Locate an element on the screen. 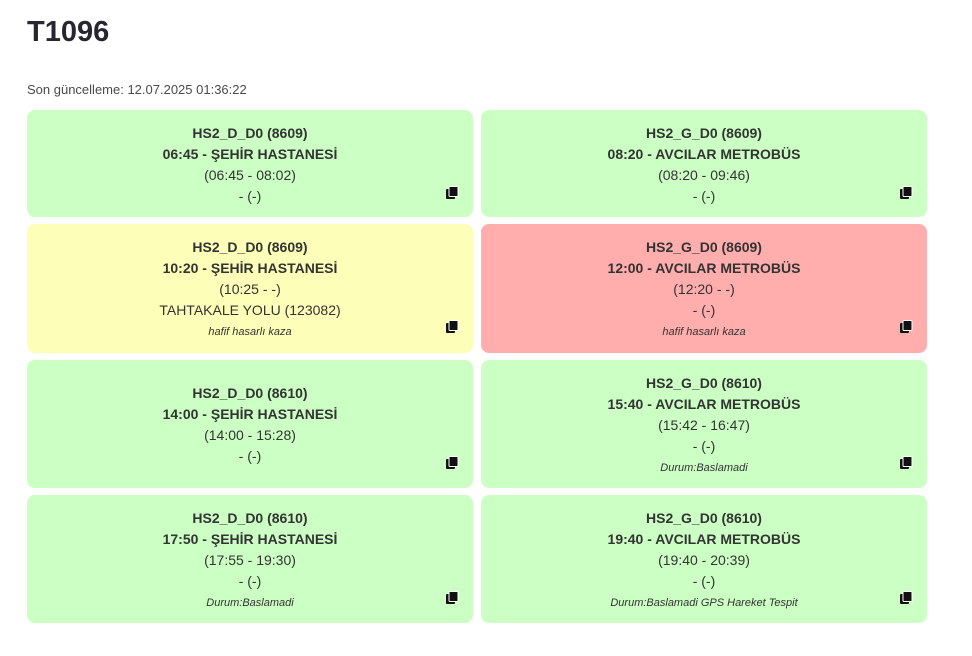 Image resolution: width=972 pixels, height=656 pixels. trip-departure: 10:20 - ŞEHİR HASTANESİ is located at coordinates (250, 268).